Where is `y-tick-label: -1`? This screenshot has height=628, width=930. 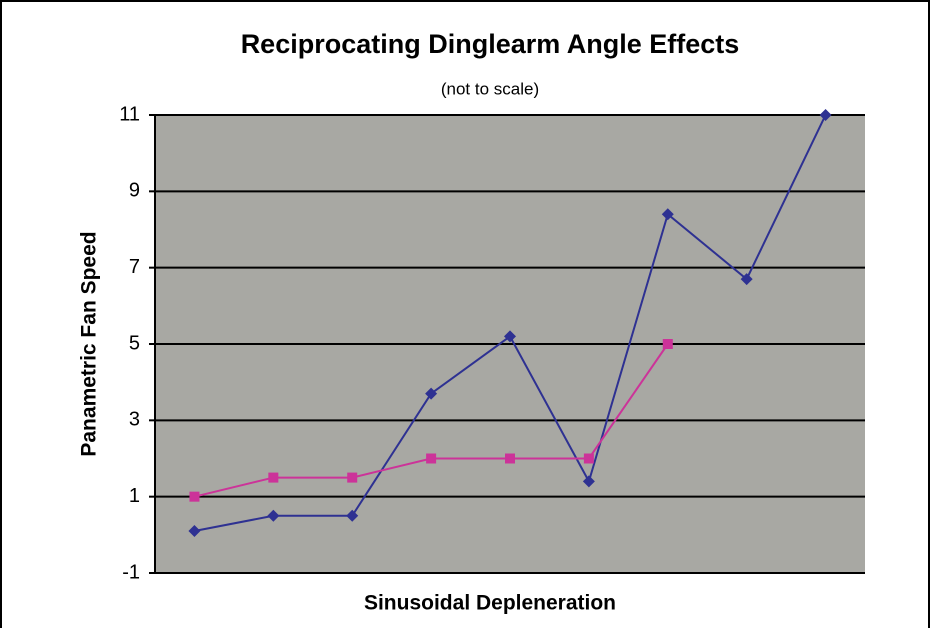
y-tick-label: -1 is located at coordinates (131, 572).